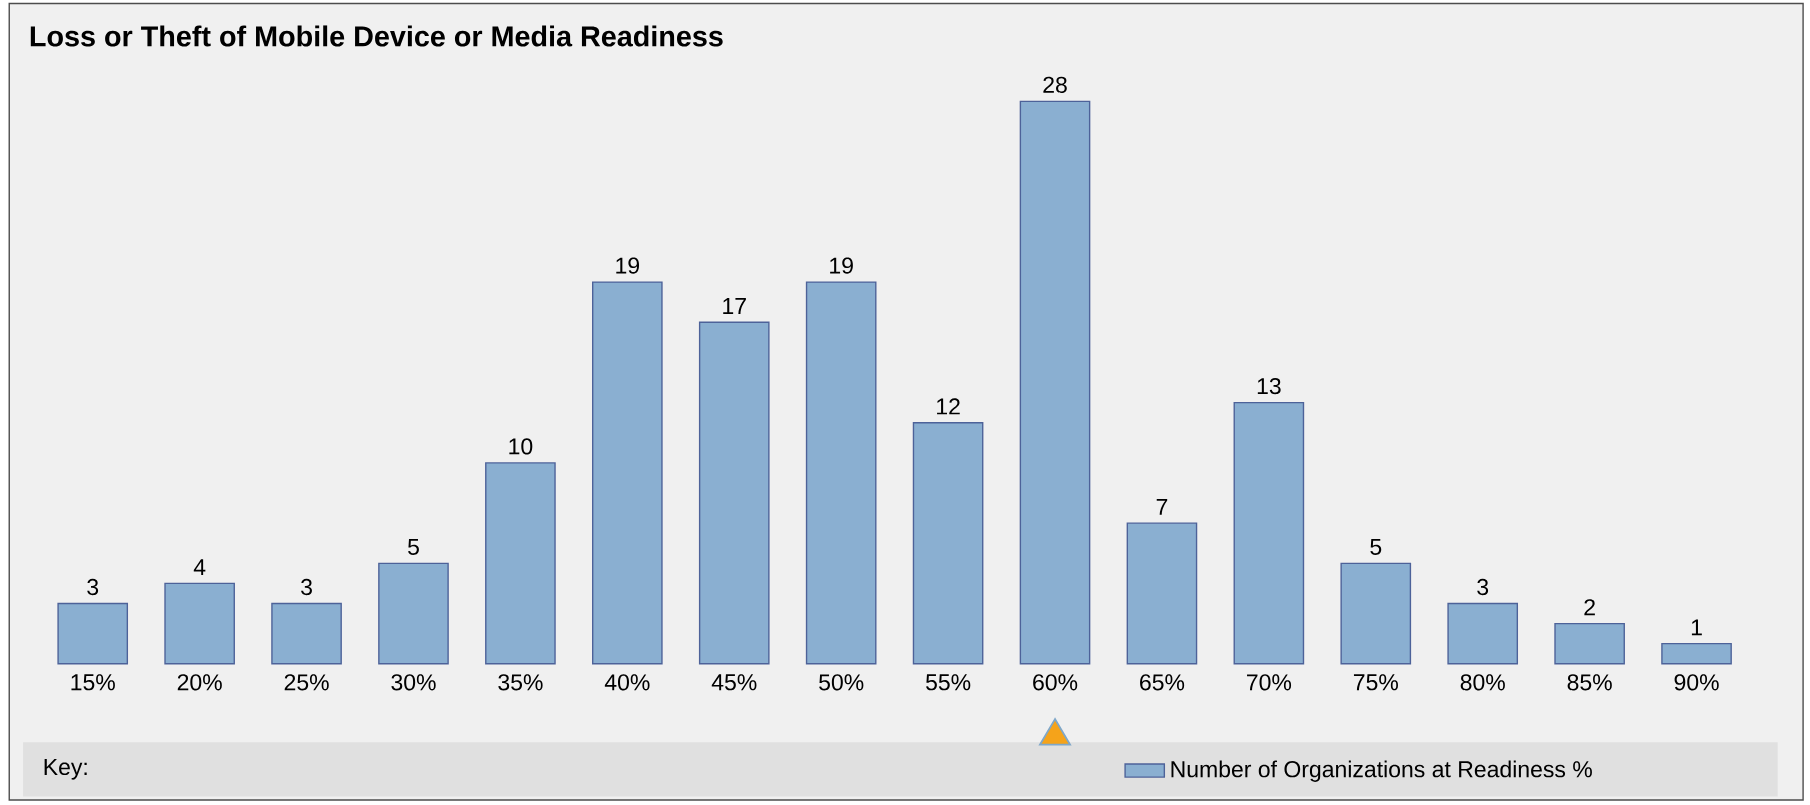 This screenshot has height=805, width=1810. What do you see at coordinates (948, 682) in the screenshot?
I see `x-tick-label: 55%` at bounding box center [948, 682].